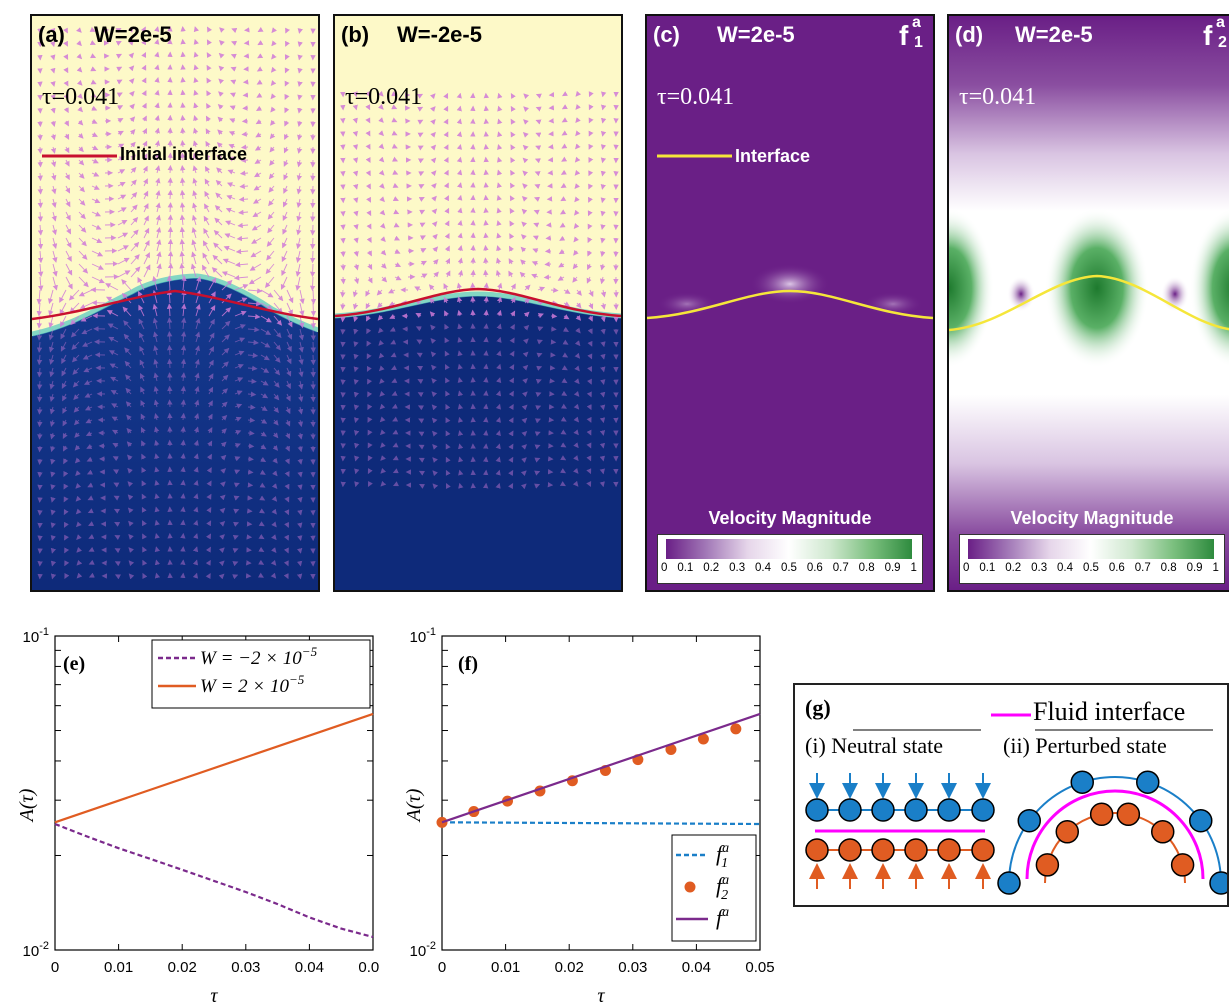 This screenshot has width=1229, height=1002. Describe the element at coordinates (1091, 549) in the screenshot. I see `colorbar-gradient-d` at that location.